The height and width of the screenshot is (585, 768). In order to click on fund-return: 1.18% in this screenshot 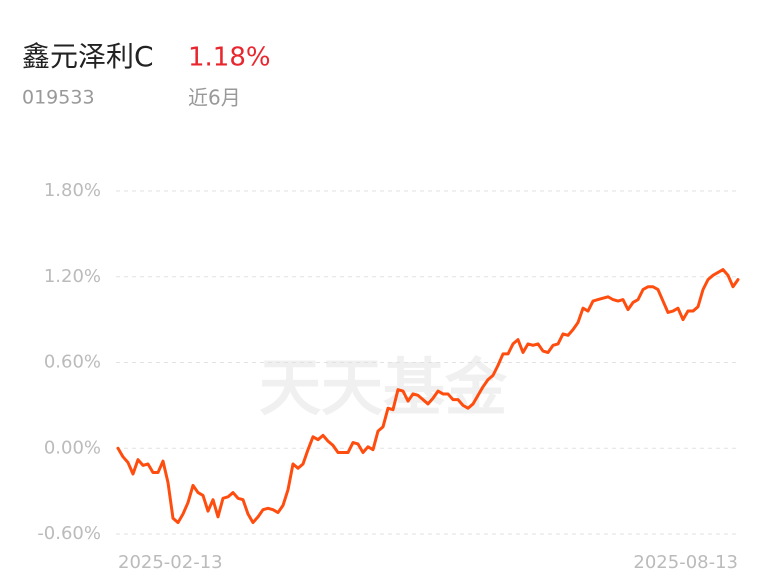, I will do `click(229, 58)`.